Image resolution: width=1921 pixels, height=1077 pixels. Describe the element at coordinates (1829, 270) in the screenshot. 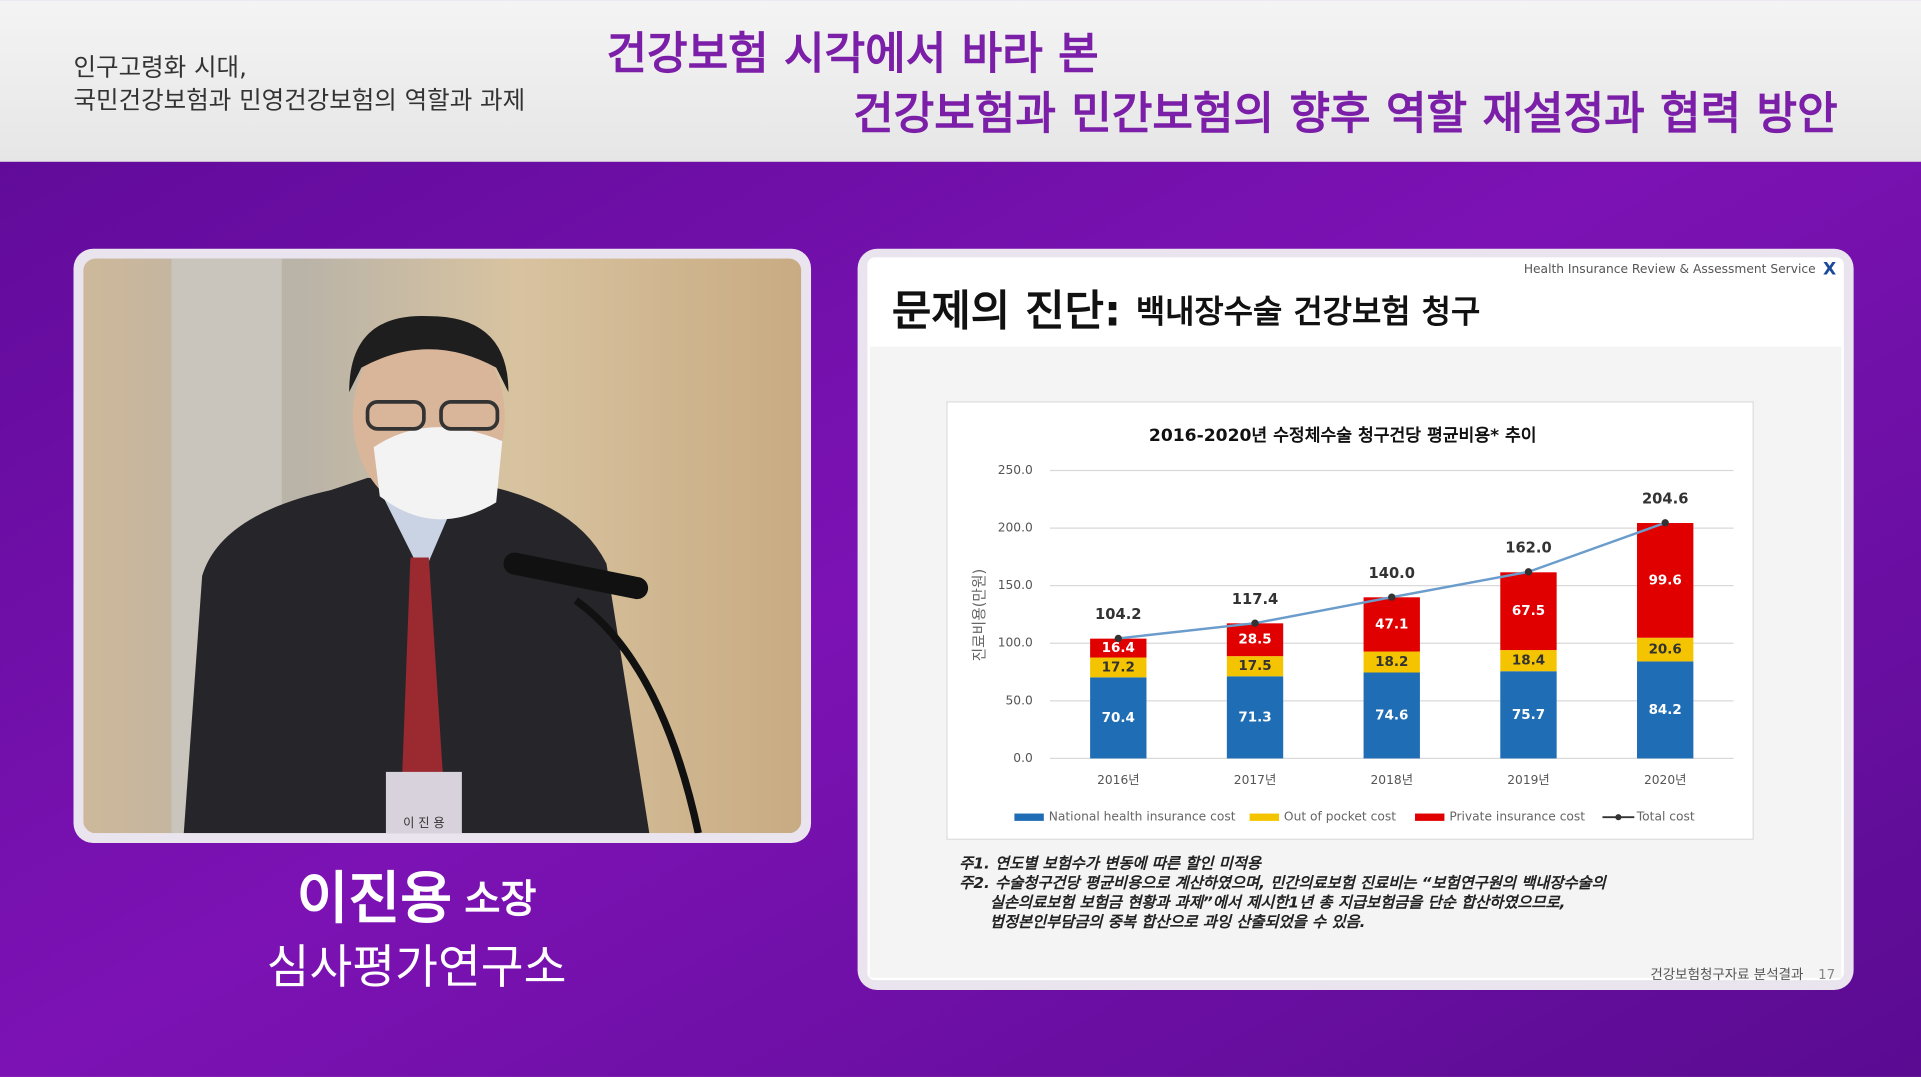

I see `logo: X` at that location.